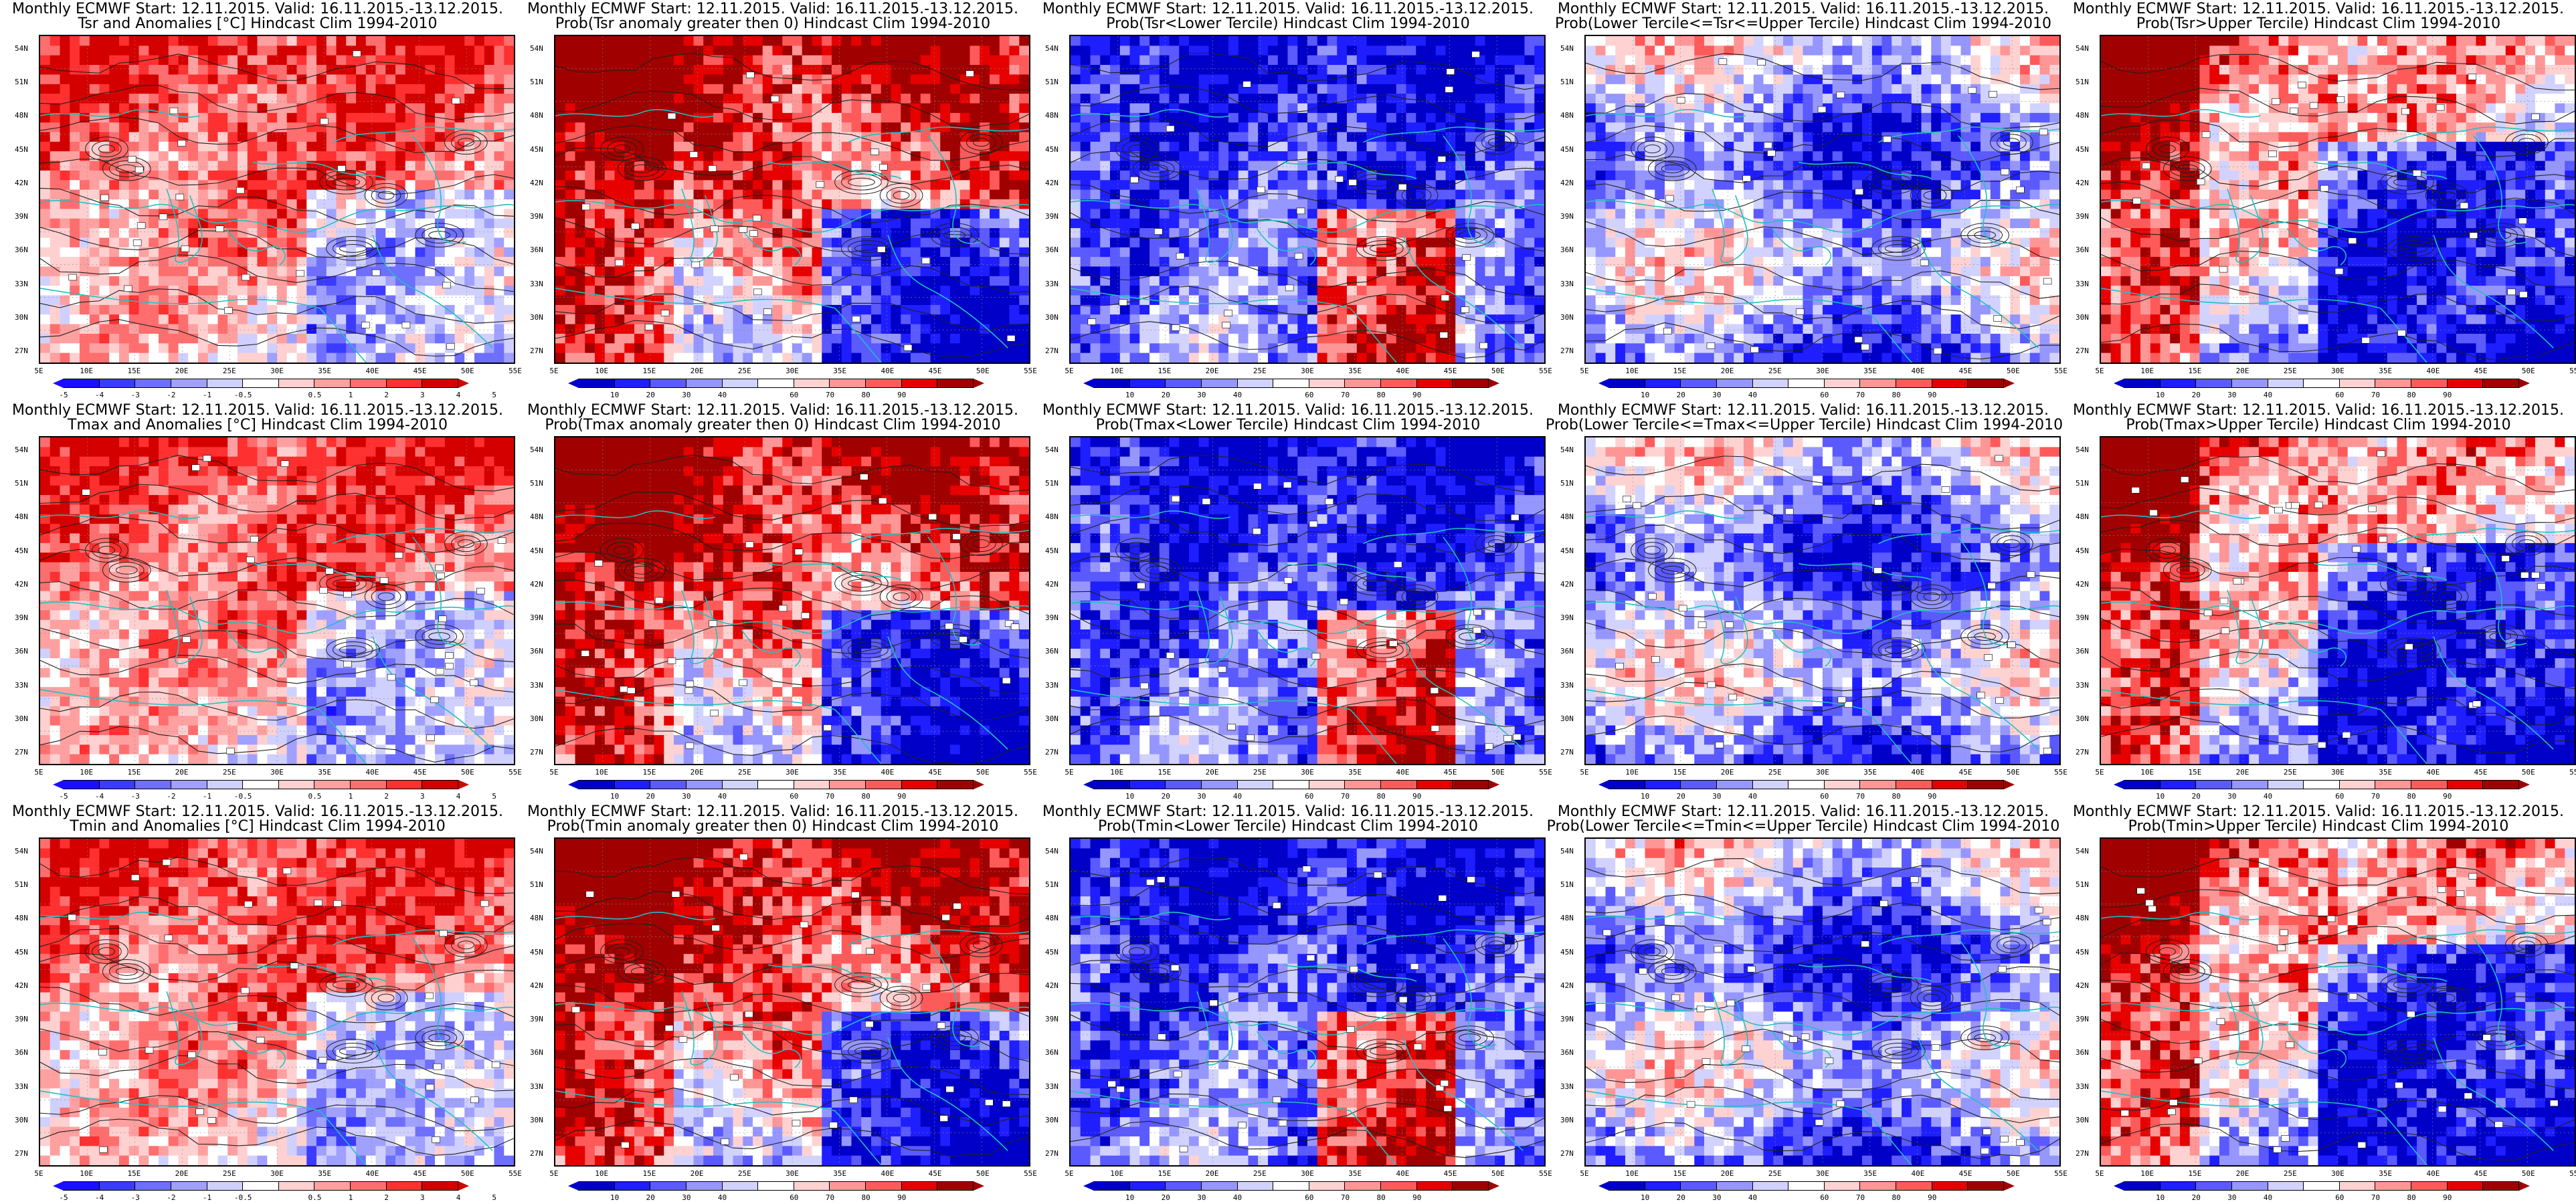 This screenshot has width=2576, height=1204. Describe the element at coordinates (536, 183) in the screenshot. I see `lat-tick-label: 42N` at that location.